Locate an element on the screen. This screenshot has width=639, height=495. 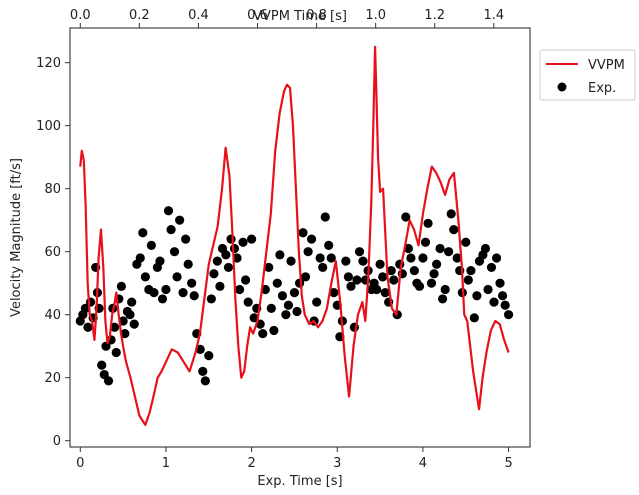
legend: VVPM Exp. is located at coordinates (587, 75).